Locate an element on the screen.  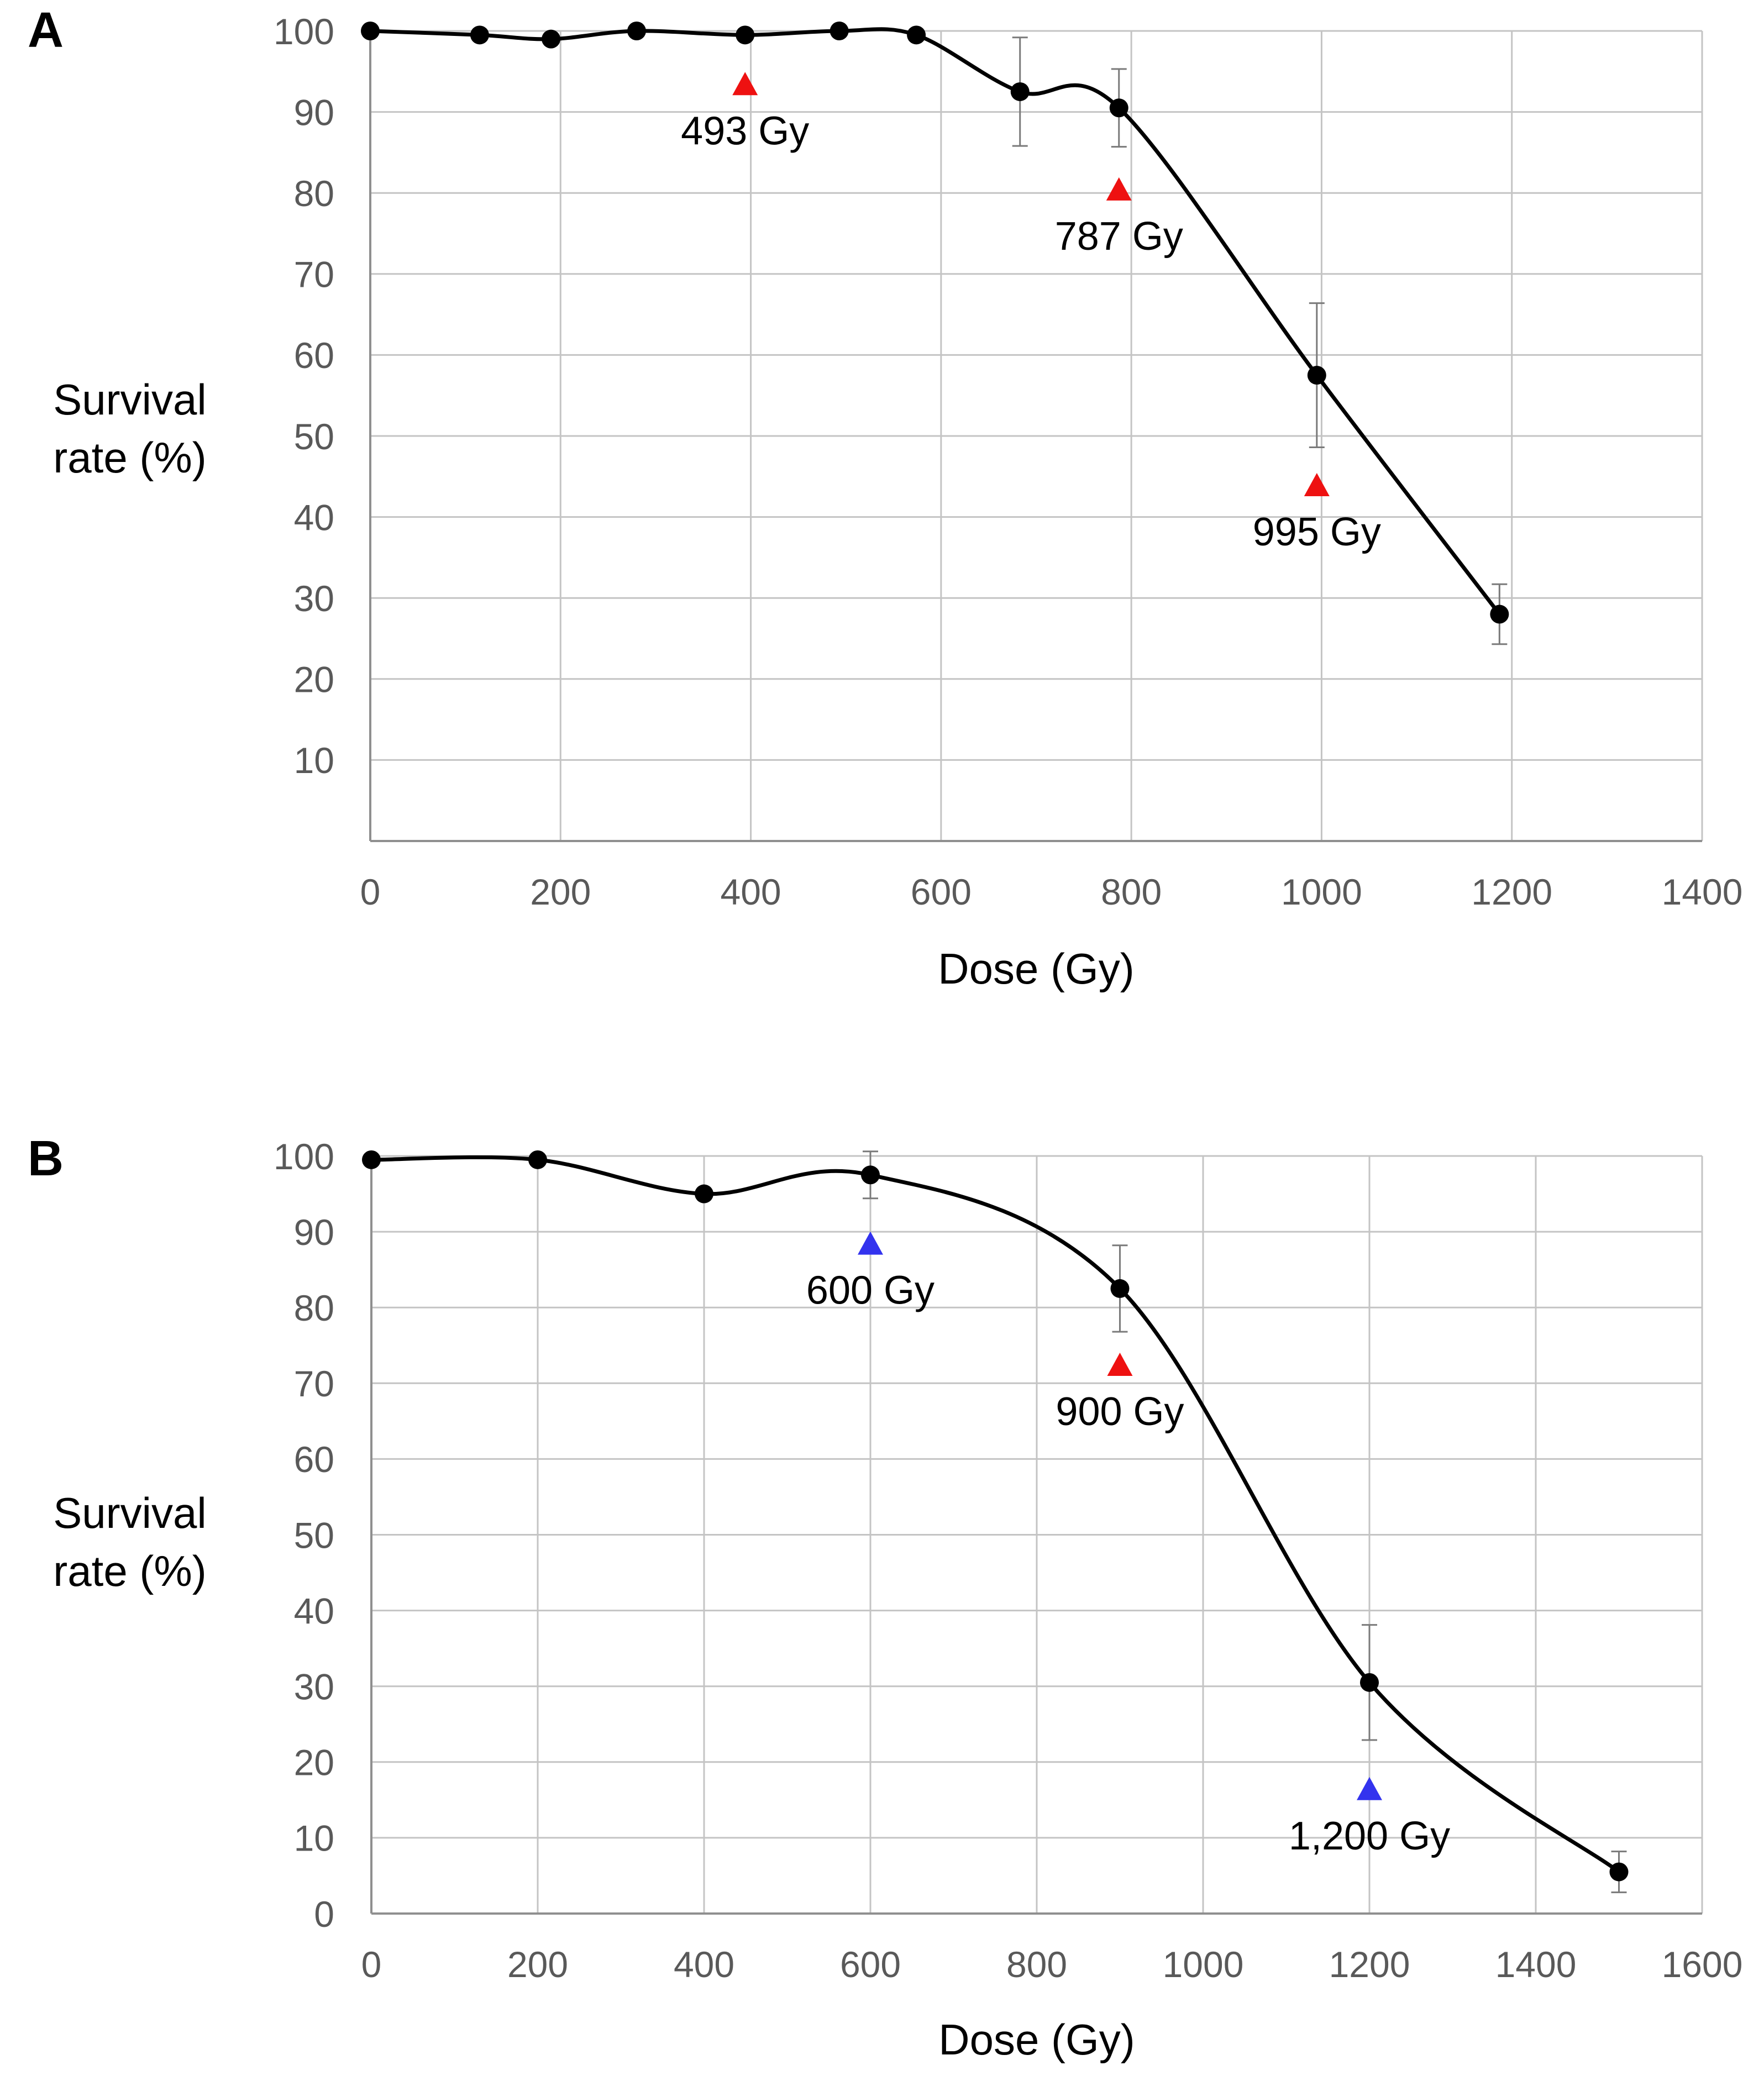
panel-a-letter: A is located at coordinates (46, 30).